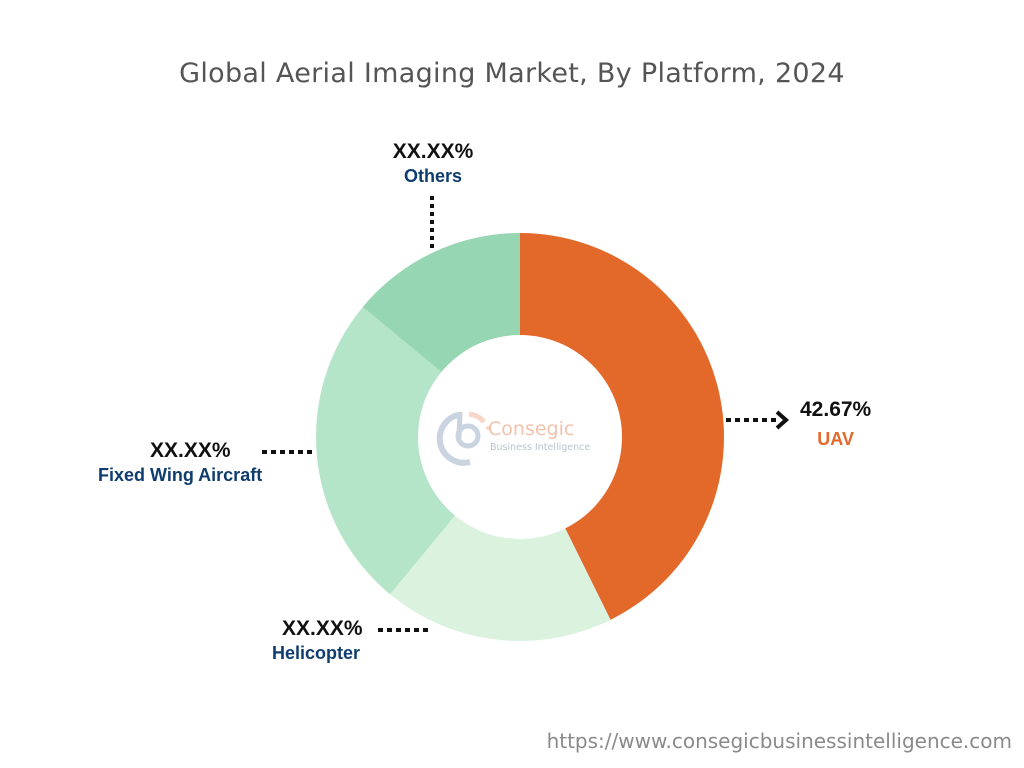 Image resolution: width=1024 pixels, height=768 pixels. I want to click on helicopter-name: Helicopter, so click(316, 653).